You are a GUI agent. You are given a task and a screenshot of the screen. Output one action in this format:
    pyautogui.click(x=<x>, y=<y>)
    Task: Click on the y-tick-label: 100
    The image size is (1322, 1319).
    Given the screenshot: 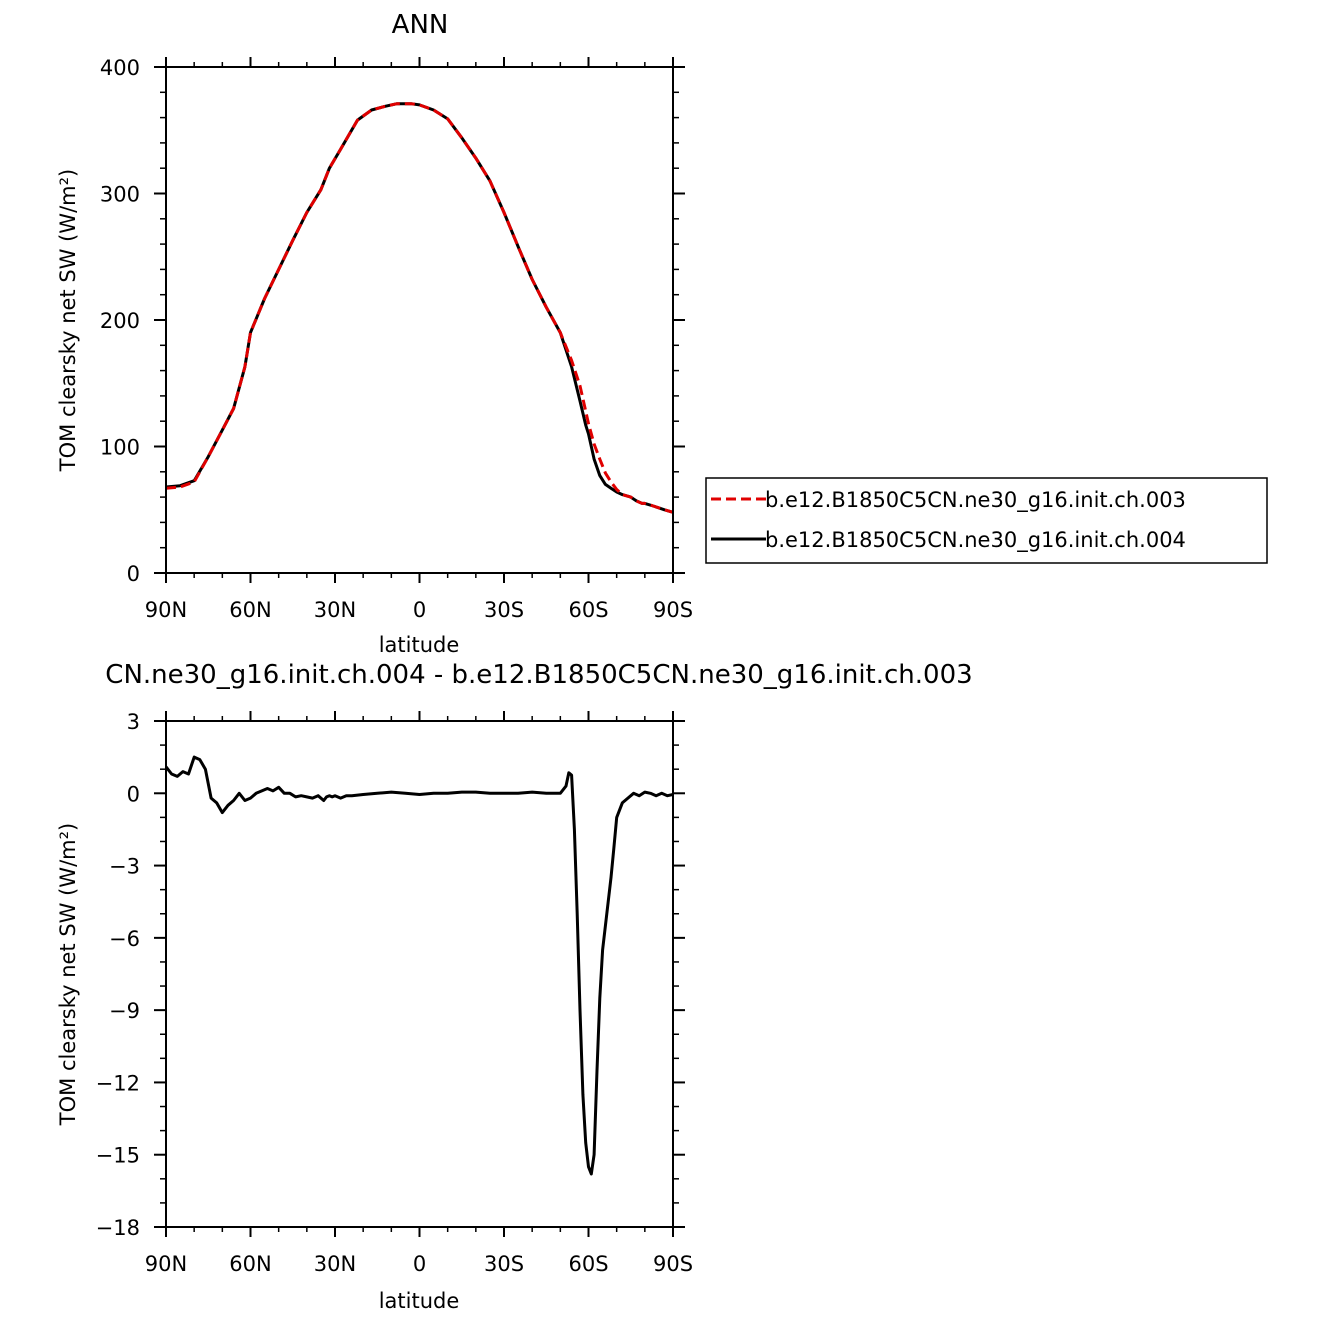 What is the action you would take?
    pyautogui.click(x=120, y=448)
    